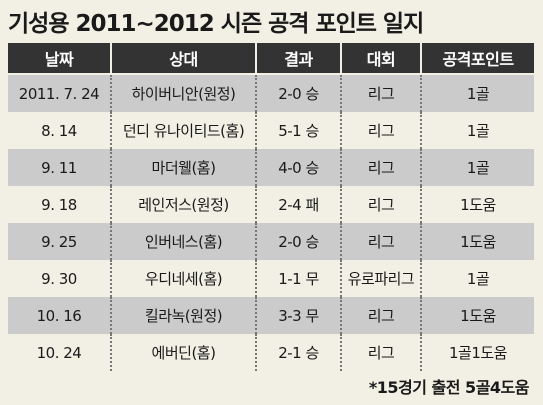  I want to click on table-cell: 1-1 무, so click(297, 278).